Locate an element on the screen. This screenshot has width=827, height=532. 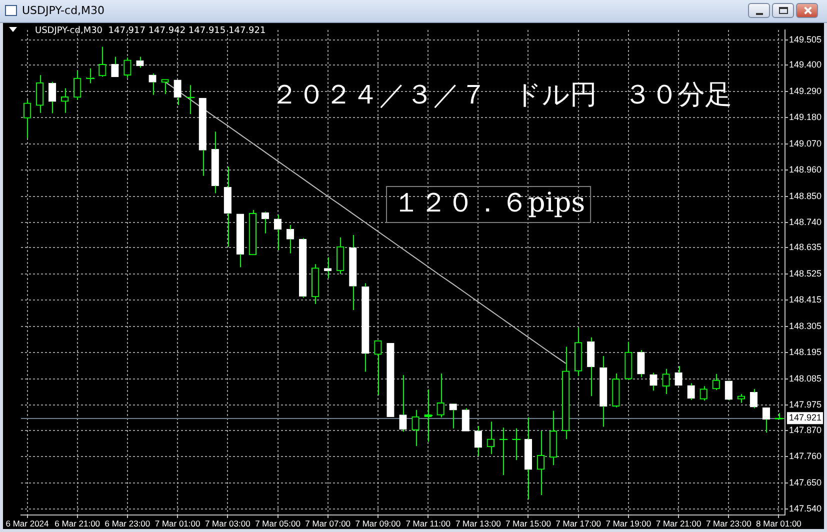
x-tick-label: 6 Mar 23:00 is located at coordinates (127, 523).